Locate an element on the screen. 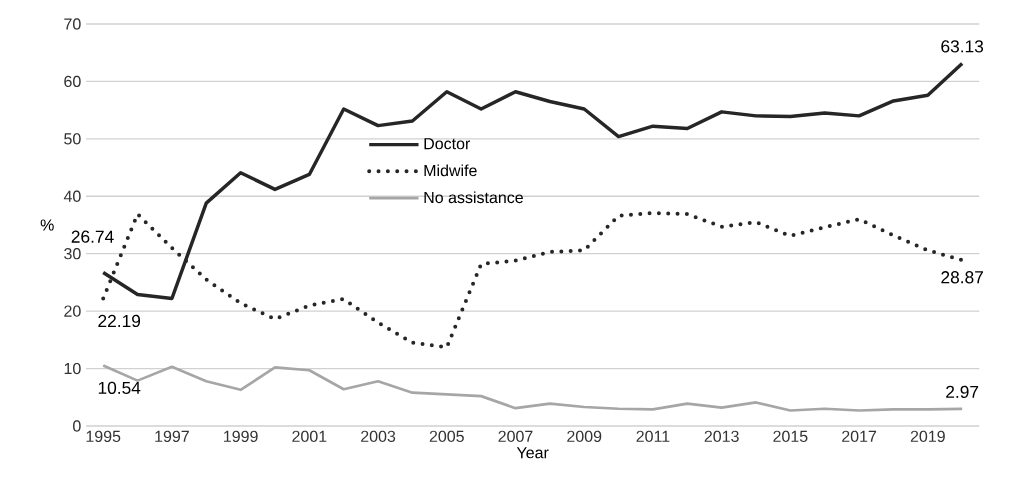  x-tick-label: 2011 is located at coordinates (653, 436).